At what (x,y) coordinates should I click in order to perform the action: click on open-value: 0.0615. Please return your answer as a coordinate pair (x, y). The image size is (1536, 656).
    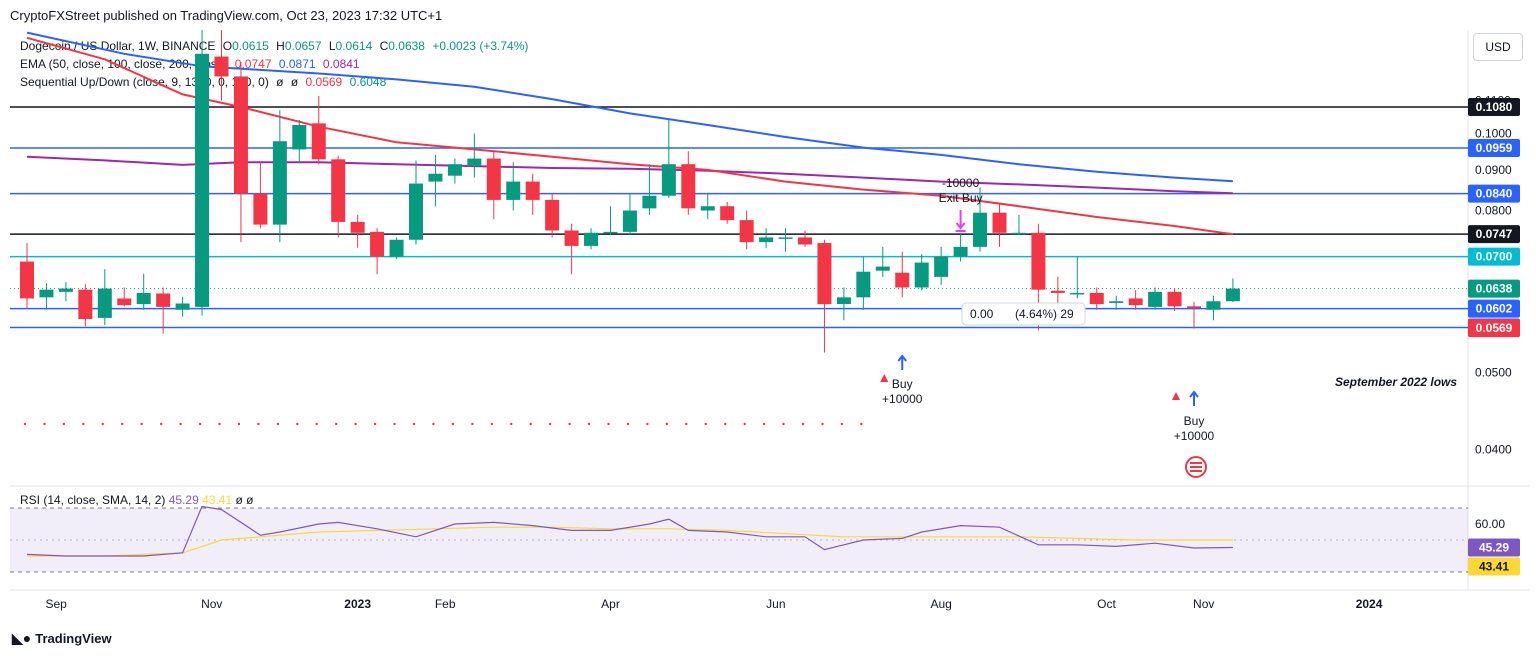
    Looking at the image, I should click on (250, 46).